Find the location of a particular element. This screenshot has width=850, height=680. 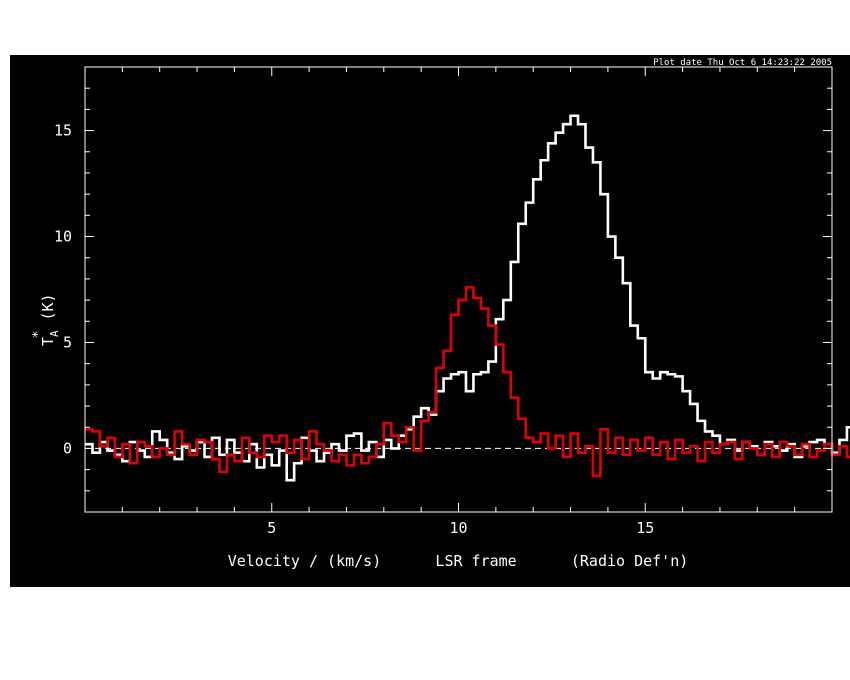

y-axis-label-sub: A is located at coordinates (54, 333).